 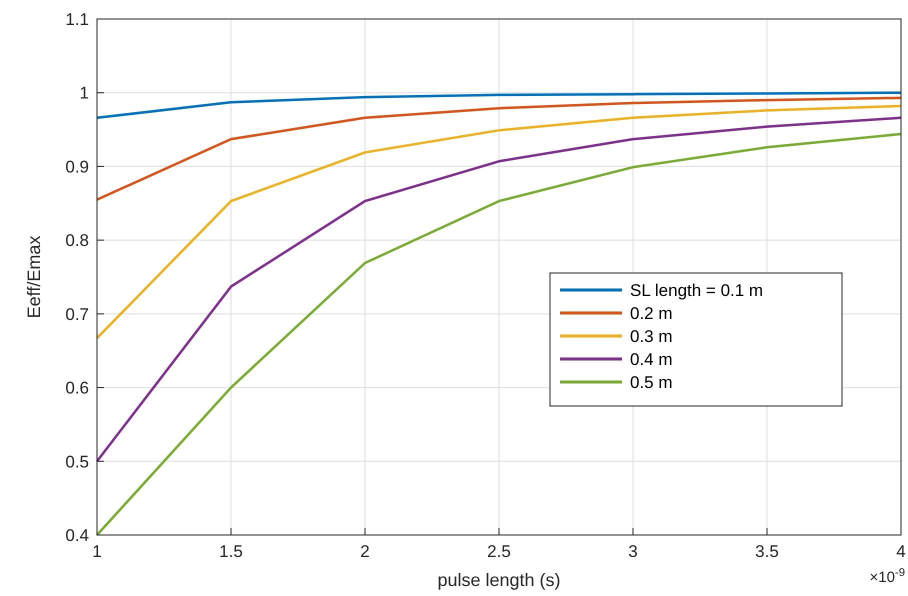 I want to click on line-series, so click(x=499, y=105).